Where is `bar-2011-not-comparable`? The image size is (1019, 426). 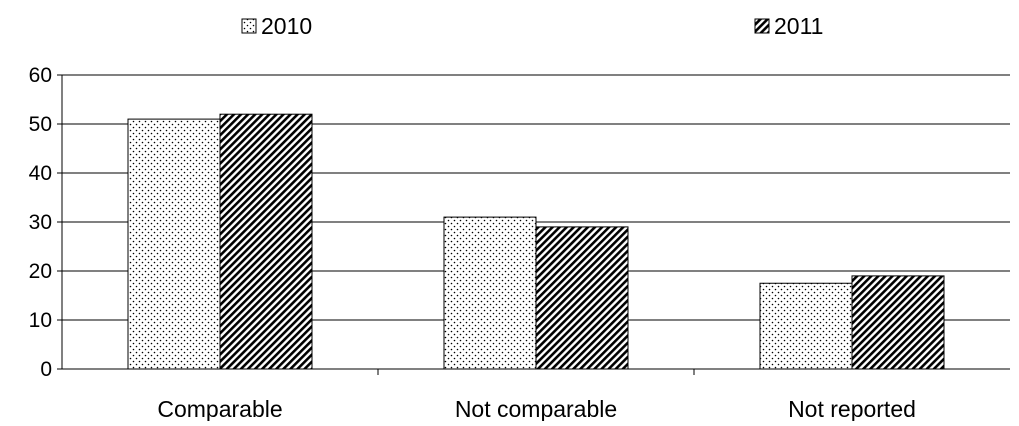 bar-2011-not-comparable is located at coordinates (582, 298).